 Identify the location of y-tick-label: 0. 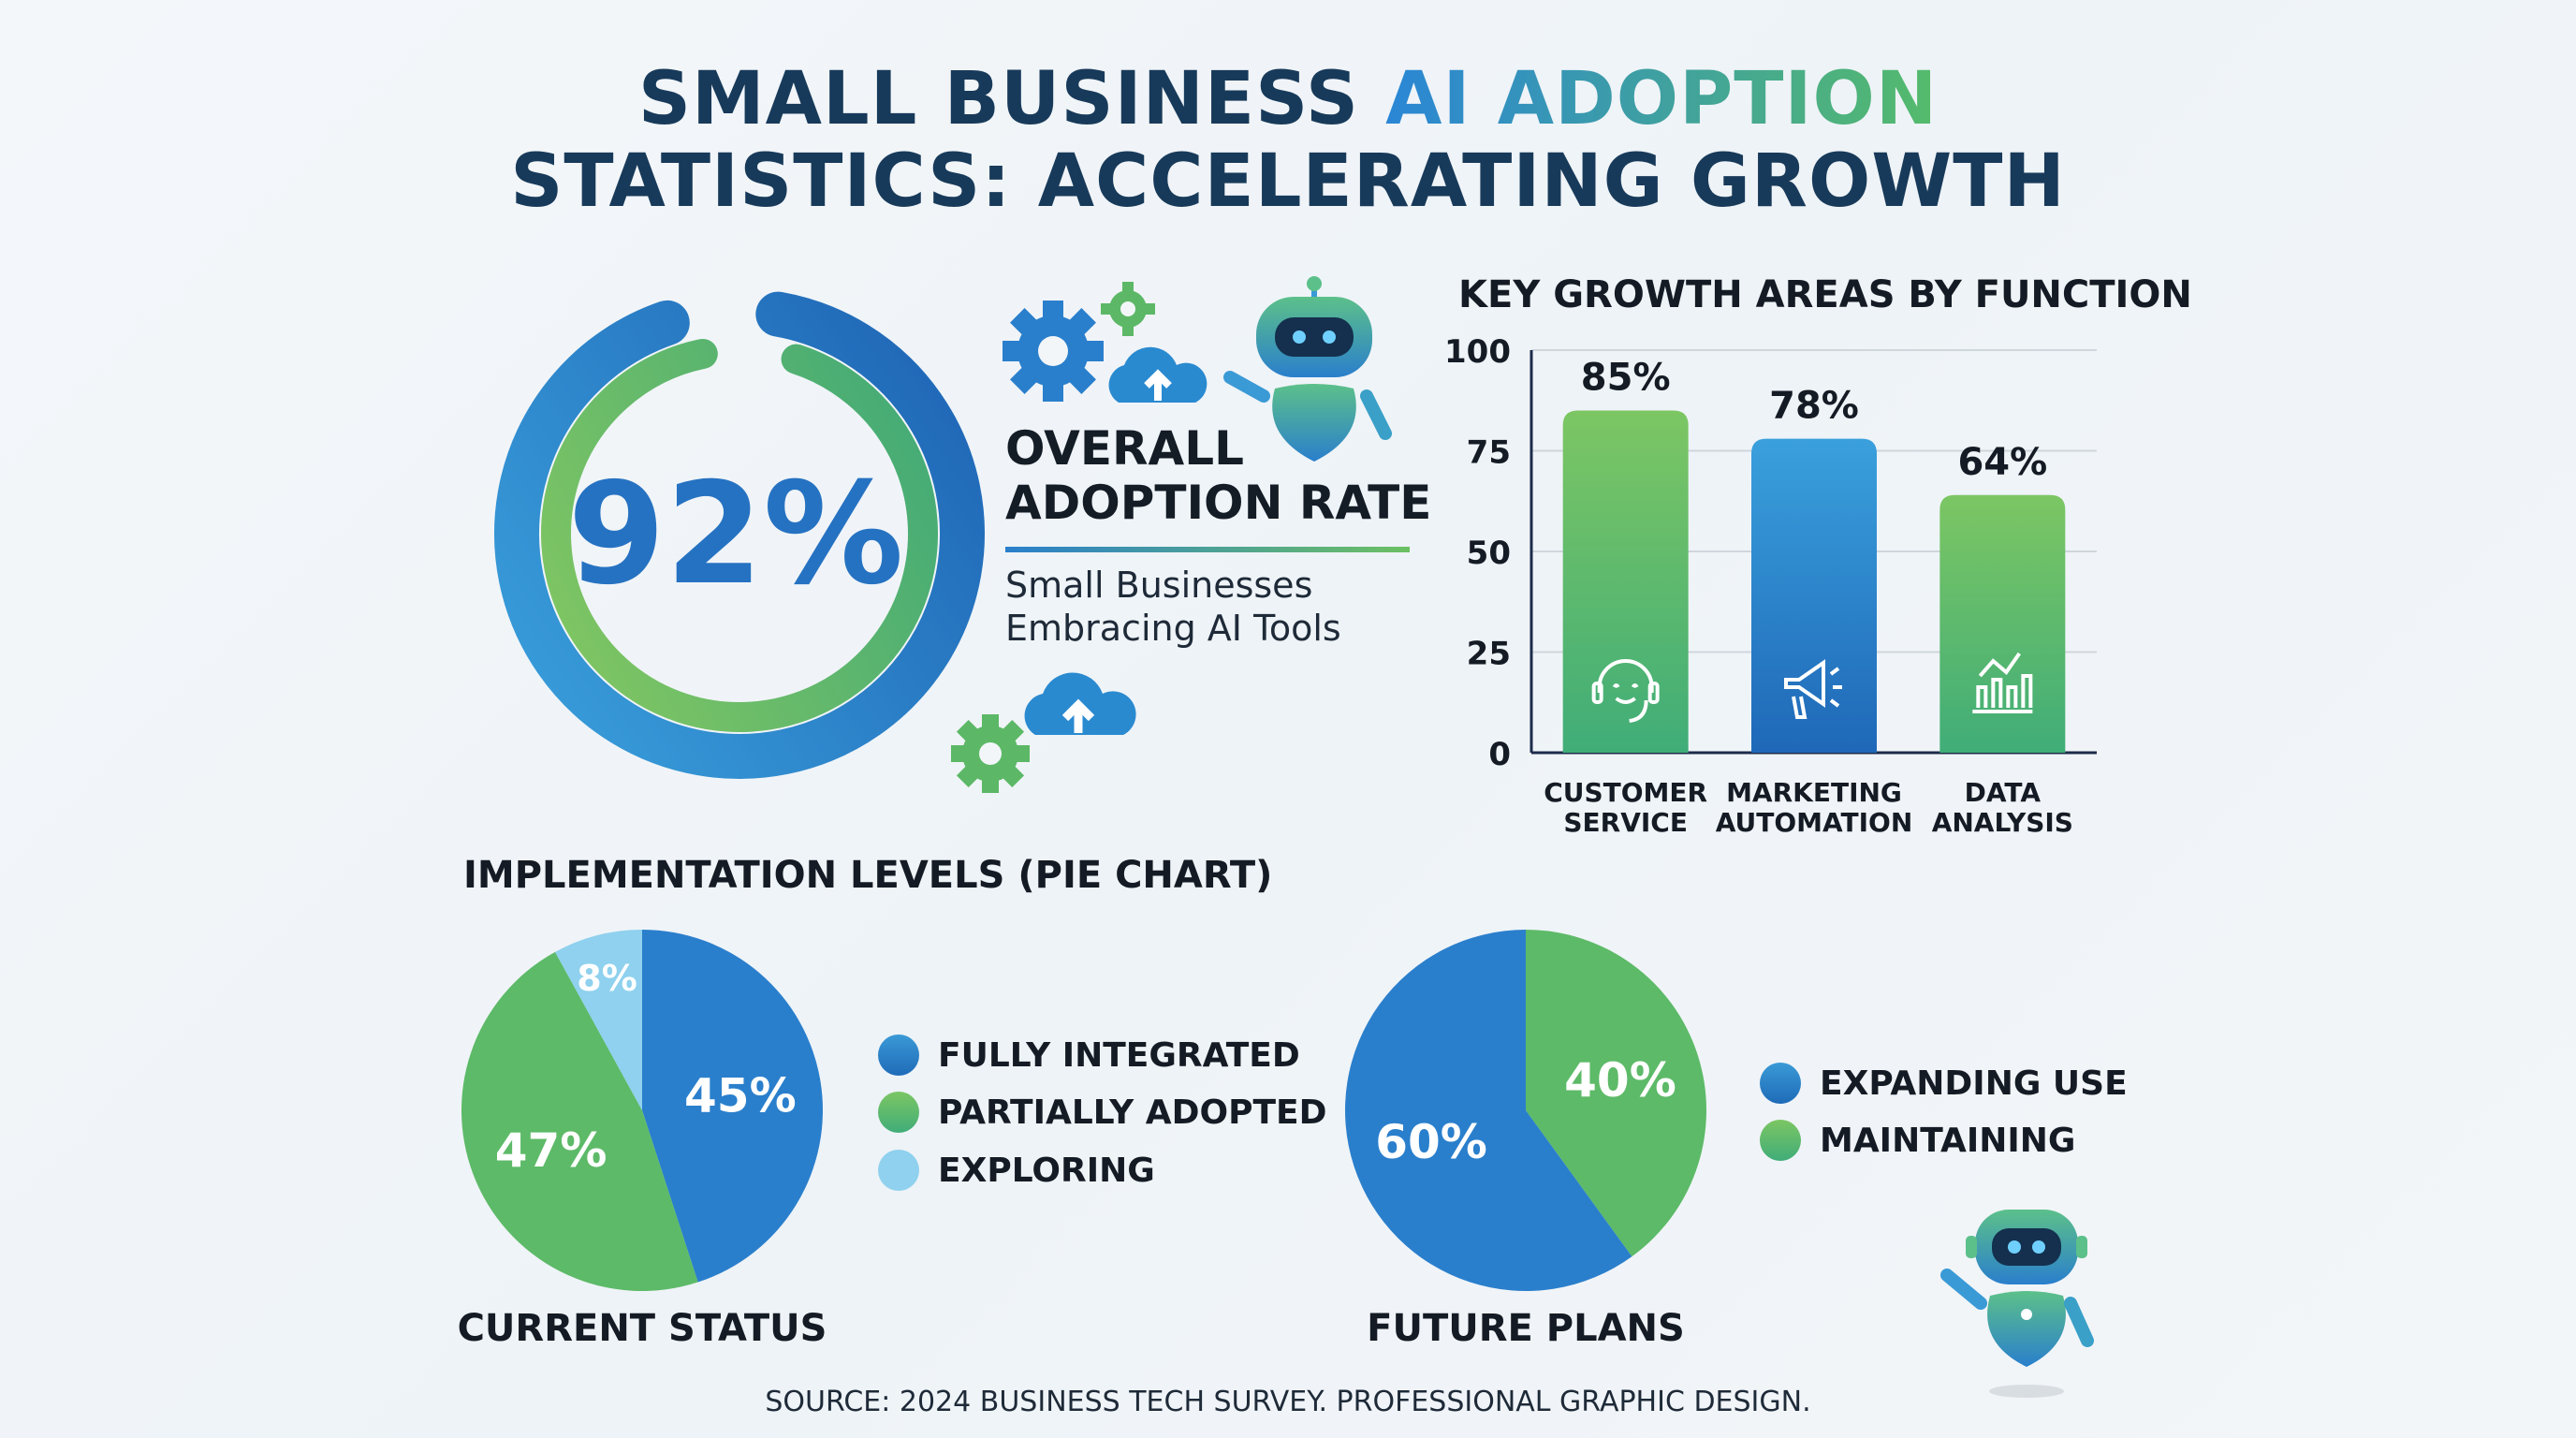
(1499, 754).